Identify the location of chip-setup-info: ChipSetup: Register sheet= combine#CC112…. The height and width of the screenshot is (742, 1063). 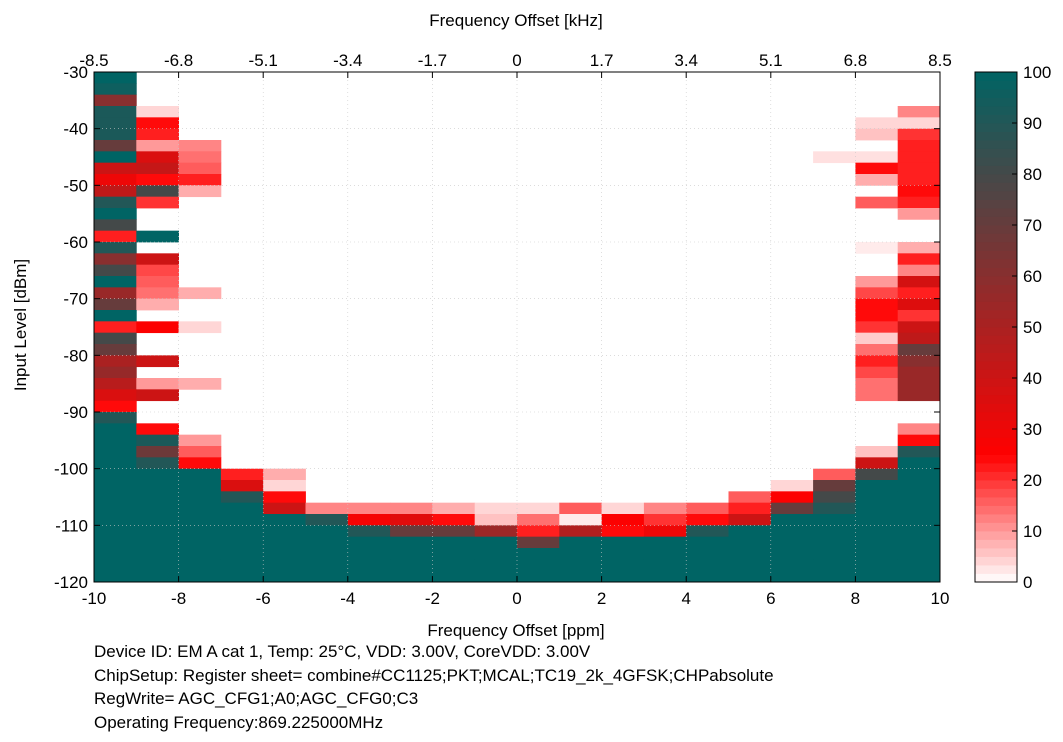
(434, 675).